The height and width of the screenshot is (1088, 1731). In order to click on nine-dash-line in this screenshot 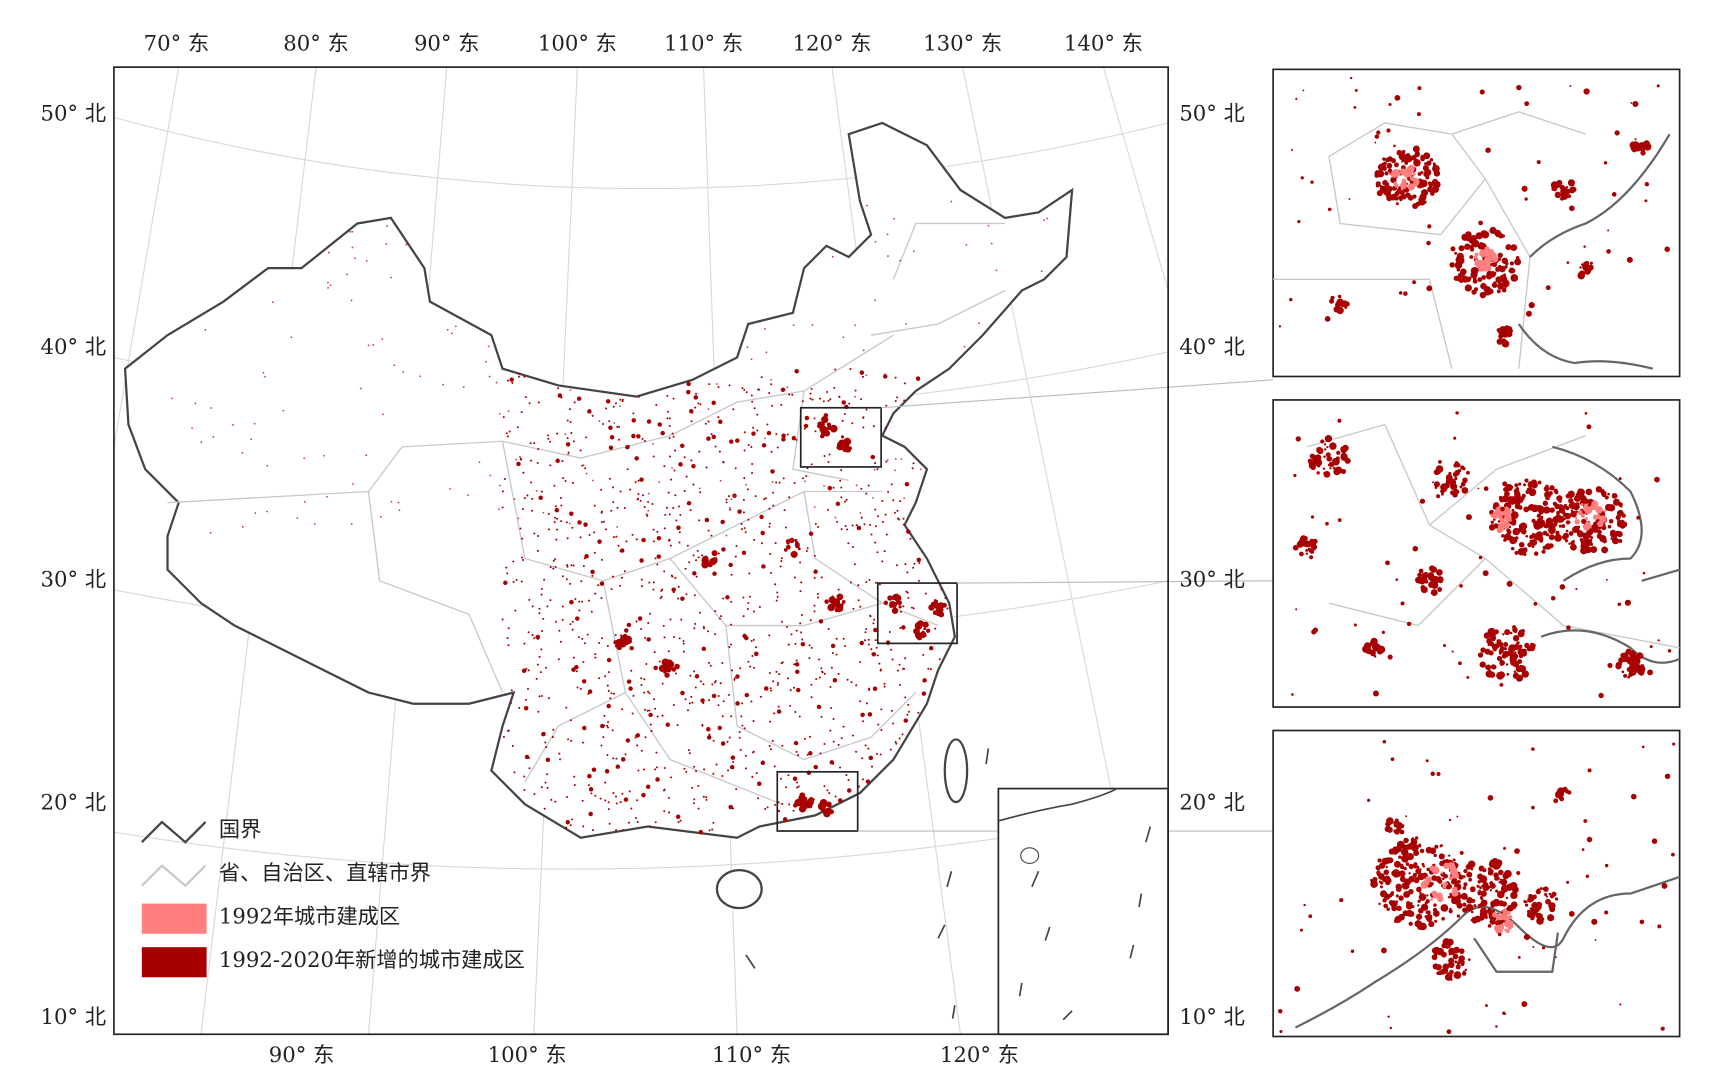, I will do `click(1085, 923)`.